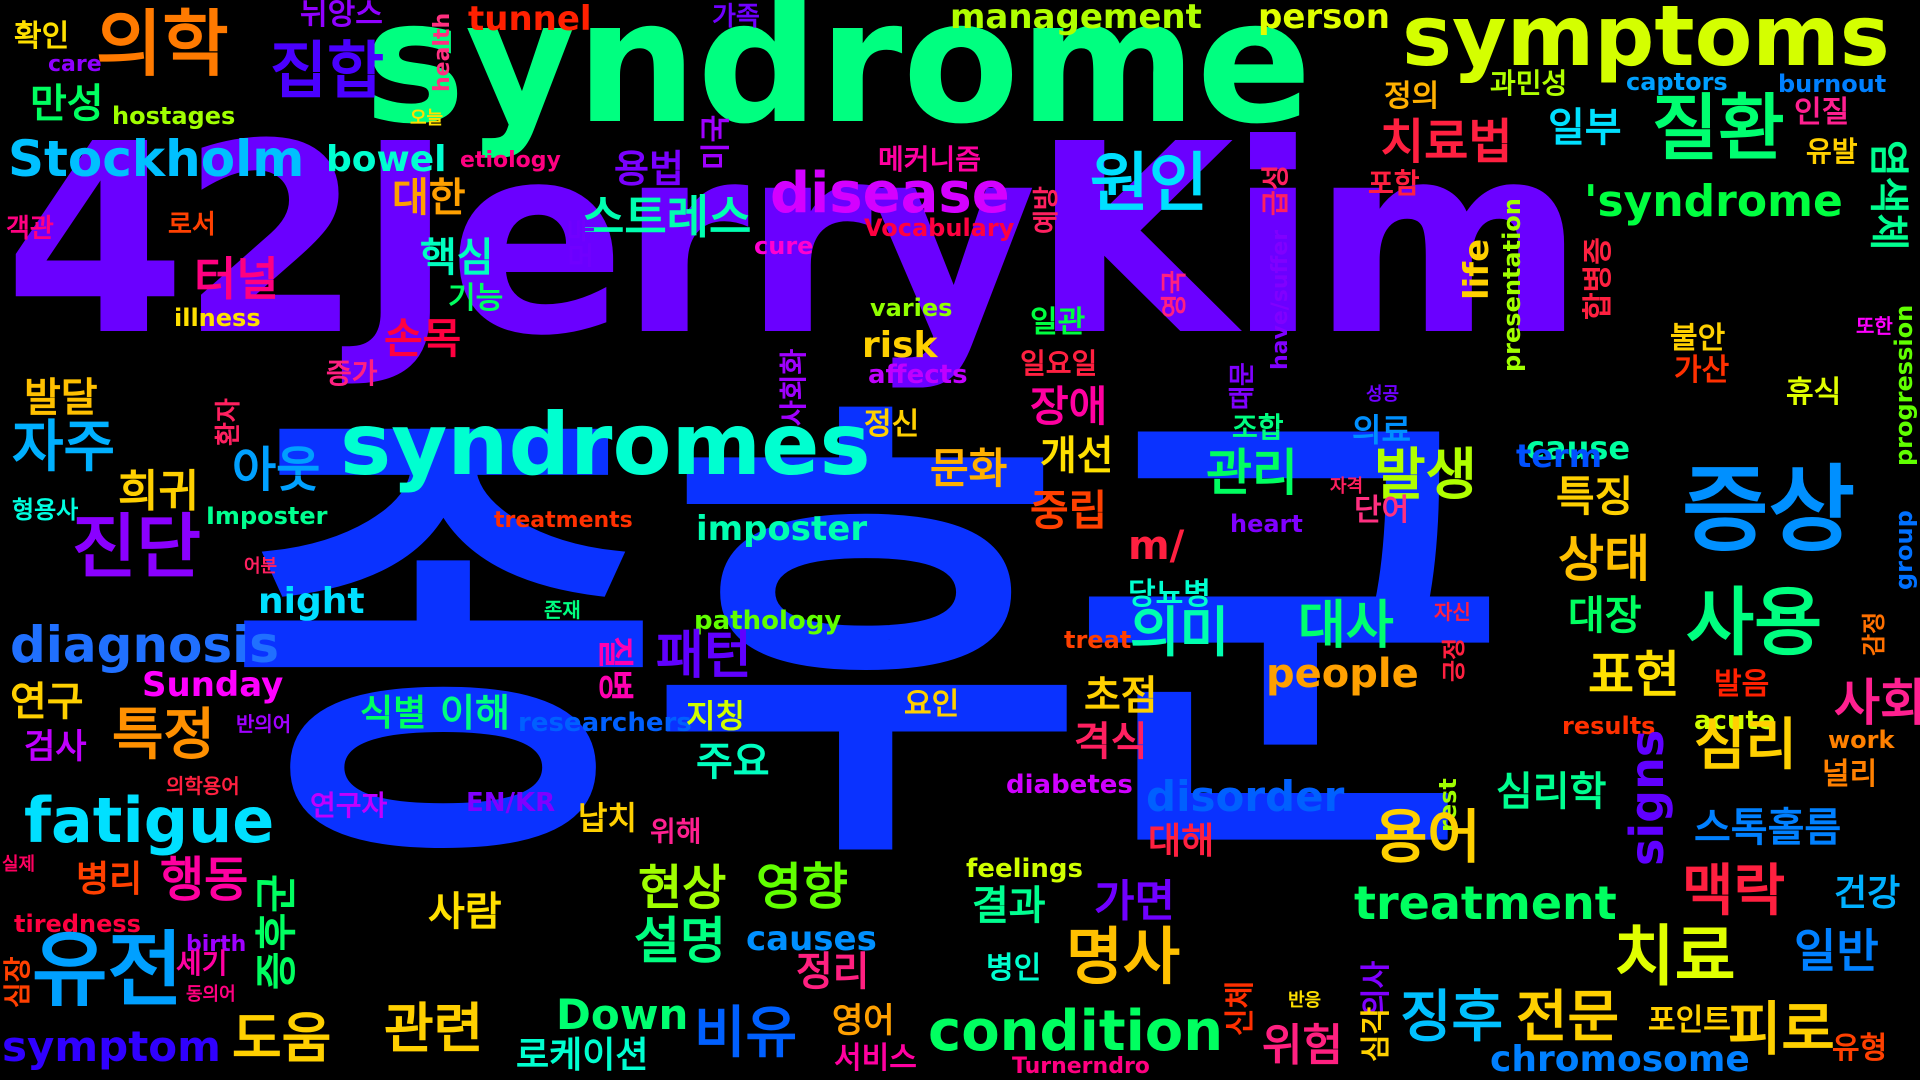 This screenshot has height=1080, width=1920. What do you see at coordinates (1551, 792) in the screenshot?
I see `word-simnihak: 심리학` at bounding box center [1551, 792].